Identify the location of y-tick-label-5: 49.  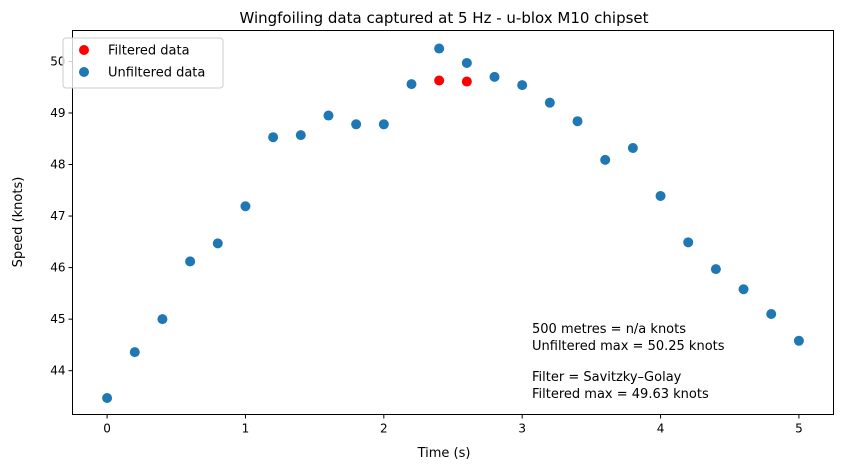
(57, 113).